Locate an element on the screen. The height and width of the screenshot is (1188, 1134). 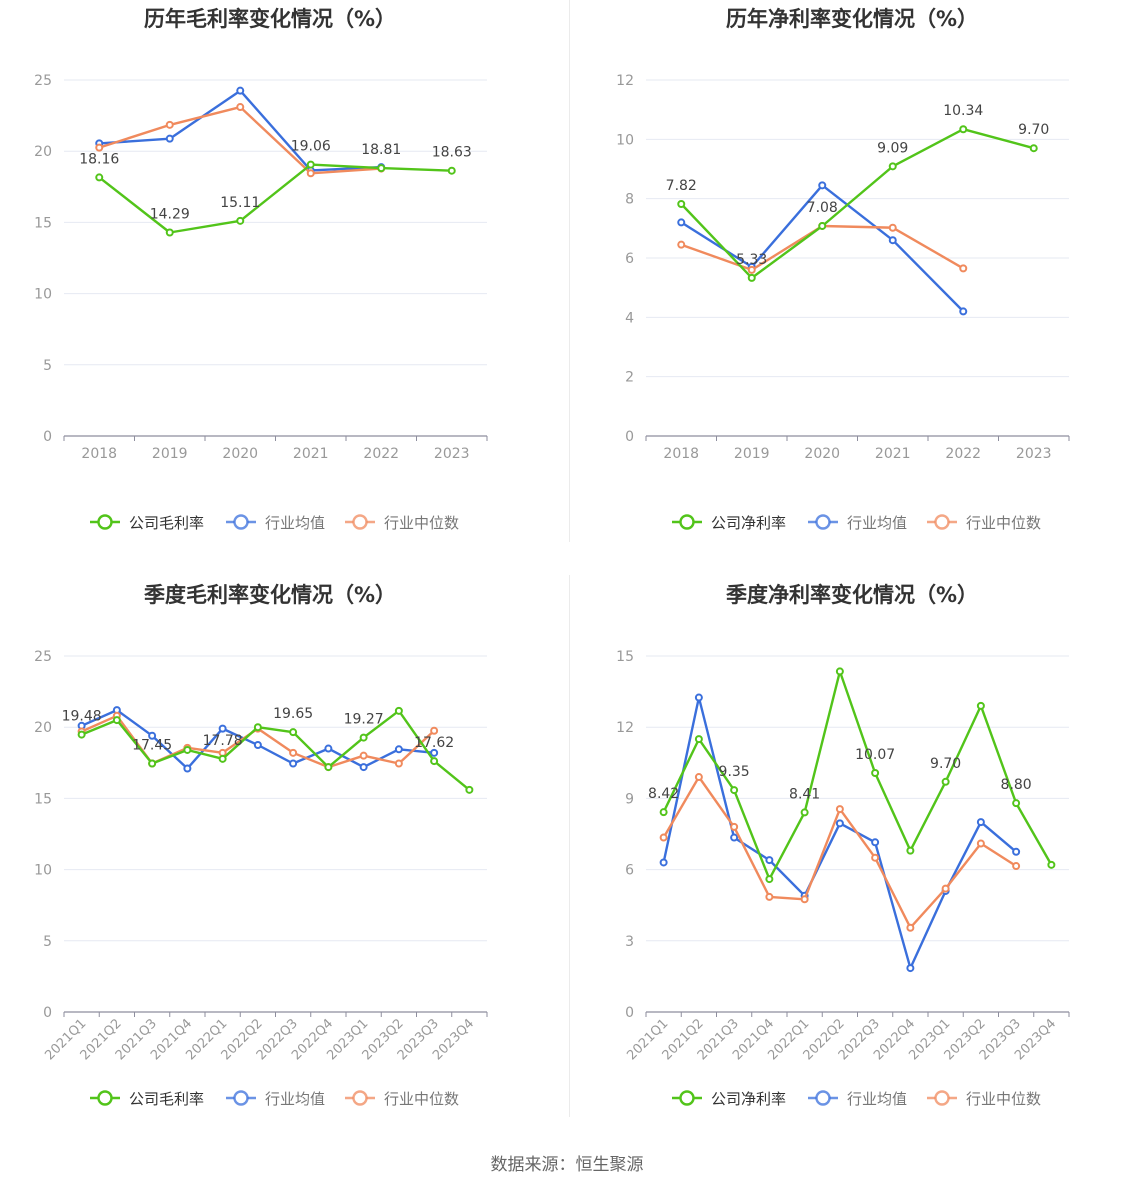
data-label: 8.42 is located at coordinates (663, 794).